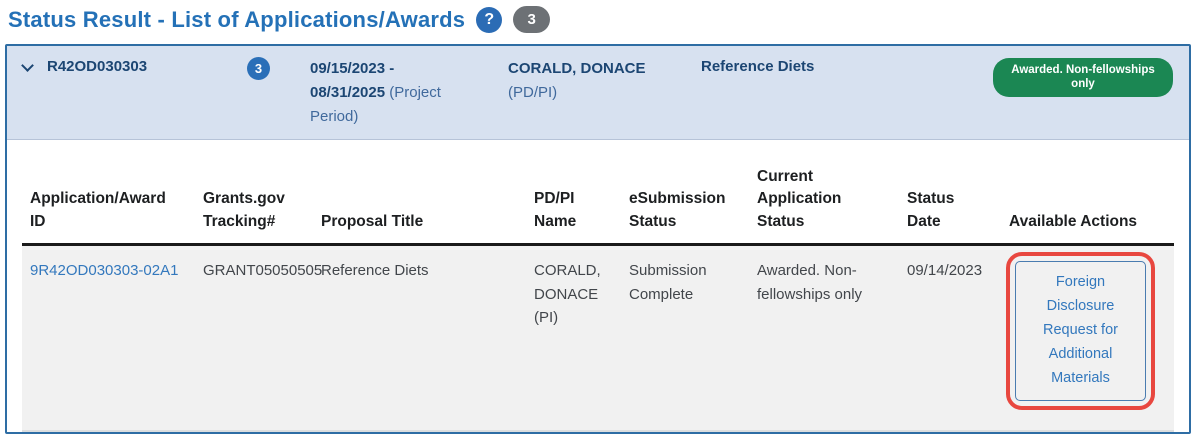 The height and width of the screenshot is (434, 1196). Describe the element at coordinates (258, 68) in the screenshot. I see `application-count-badge: 3` at that location.